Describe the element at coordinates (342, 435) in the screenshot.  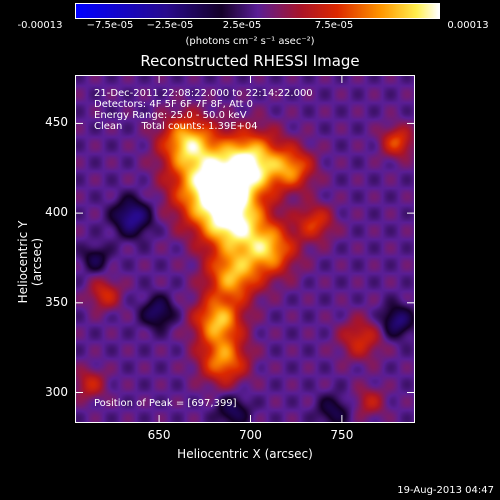
I see `x-tick-label: 750` at that location.